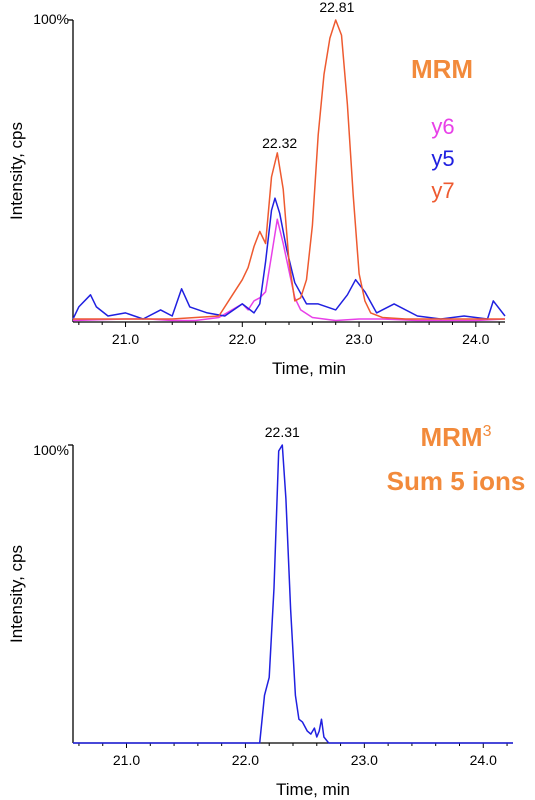 This screenshot has width=535, height=800. I want to click on series-line-y6, so click(289, 270).